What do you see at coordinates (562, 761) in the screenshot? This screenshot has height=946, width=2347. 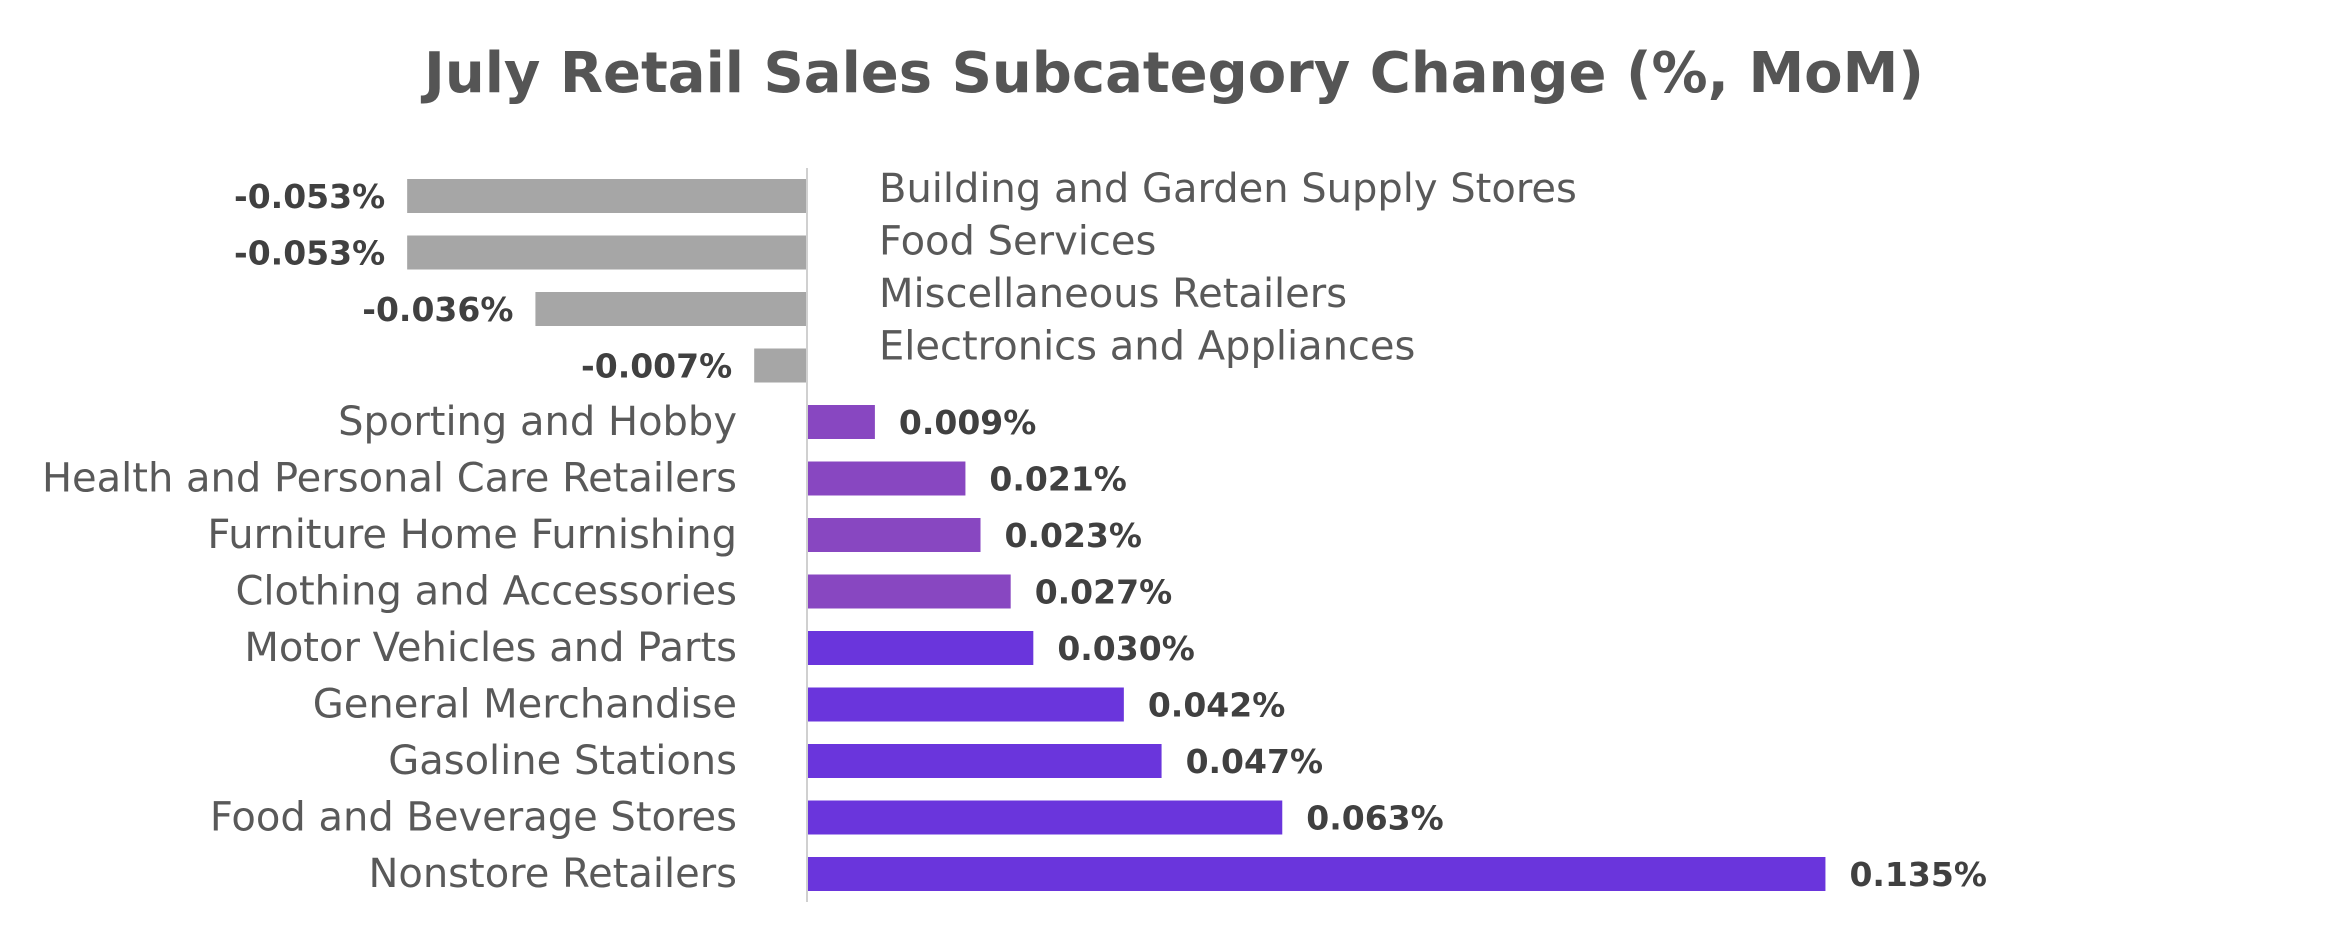 I see `category-label-10: Gasoline Stations` at bounding box center [562, 761].